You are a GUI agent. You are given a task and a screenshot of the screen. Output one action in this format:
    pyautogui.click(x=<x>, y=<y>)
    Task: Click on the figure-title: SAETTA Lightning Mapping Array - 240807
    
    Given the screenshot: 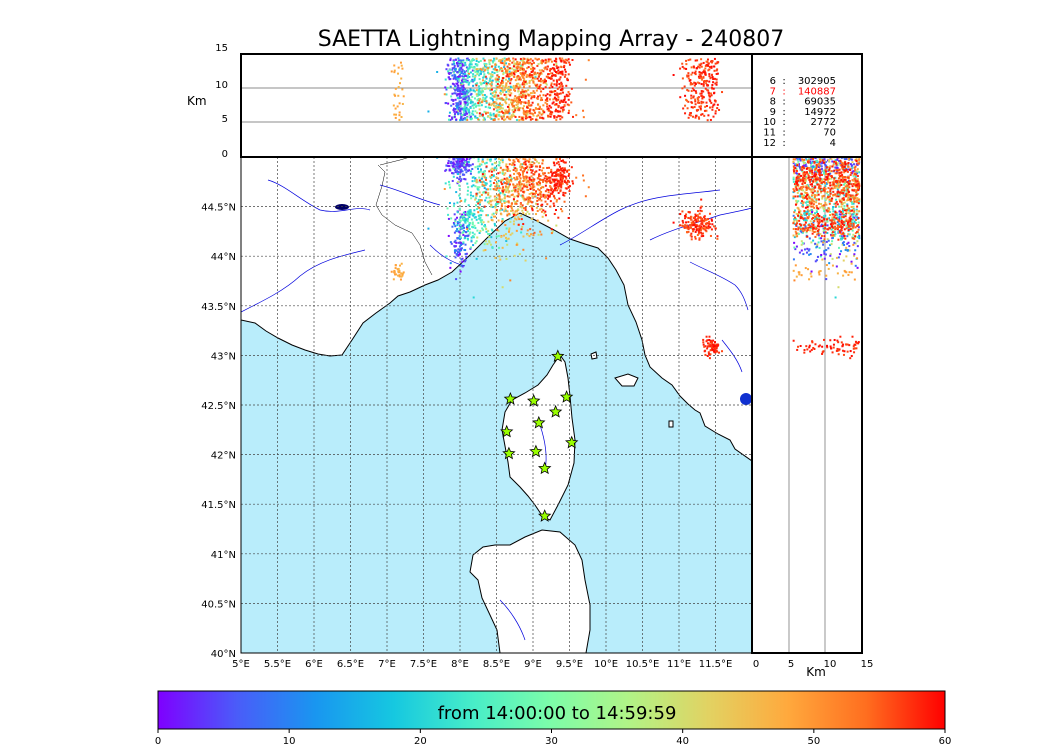 What is the action you would take?
    pyautogui.click(x=551, y=39)
    